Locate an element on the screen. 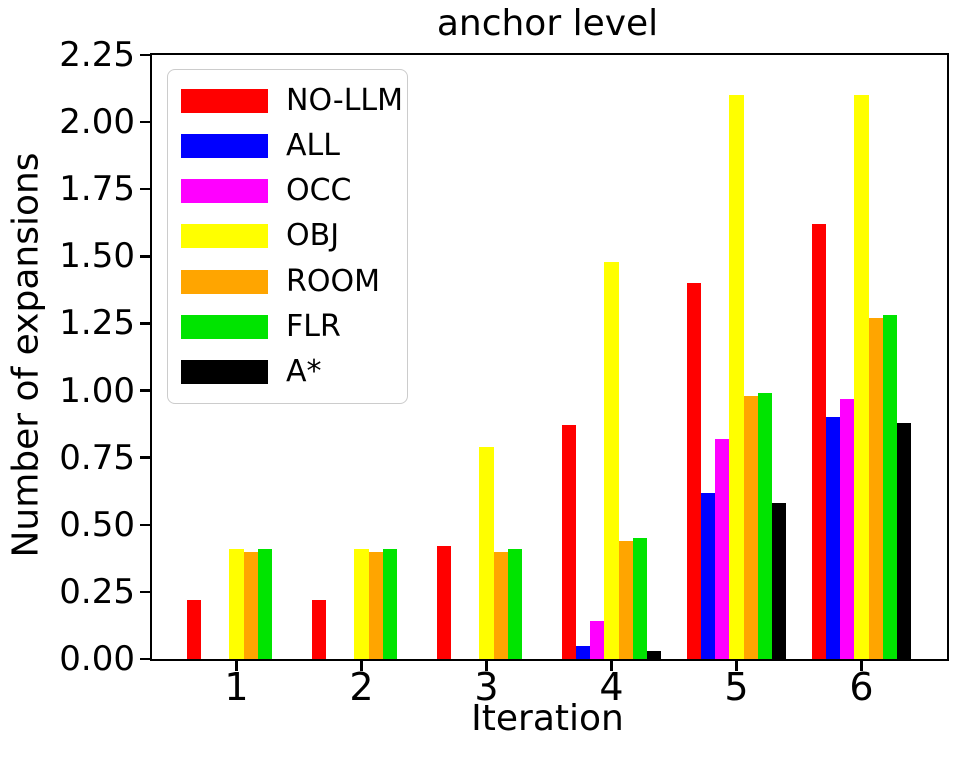  y-axis-tick-label: 1.50 is located at coordinates (97, 256).